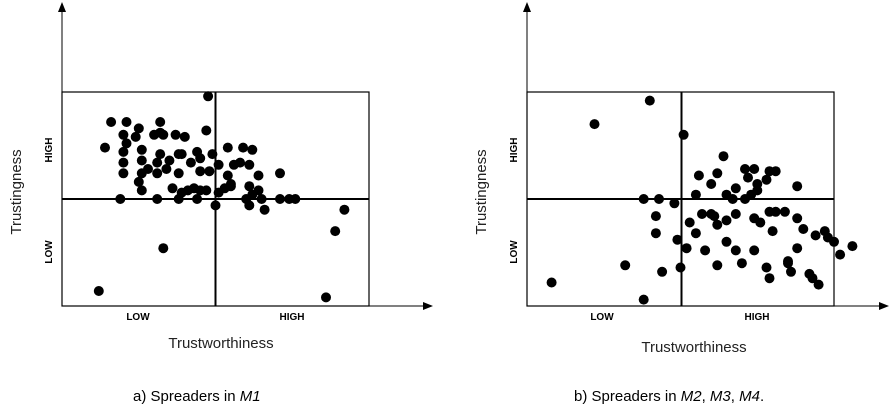 The image size is (889, 416). Describe the element at coordinates (481, 191) in the screenshot. I see `y-axis-title: Trustingness` at that location.